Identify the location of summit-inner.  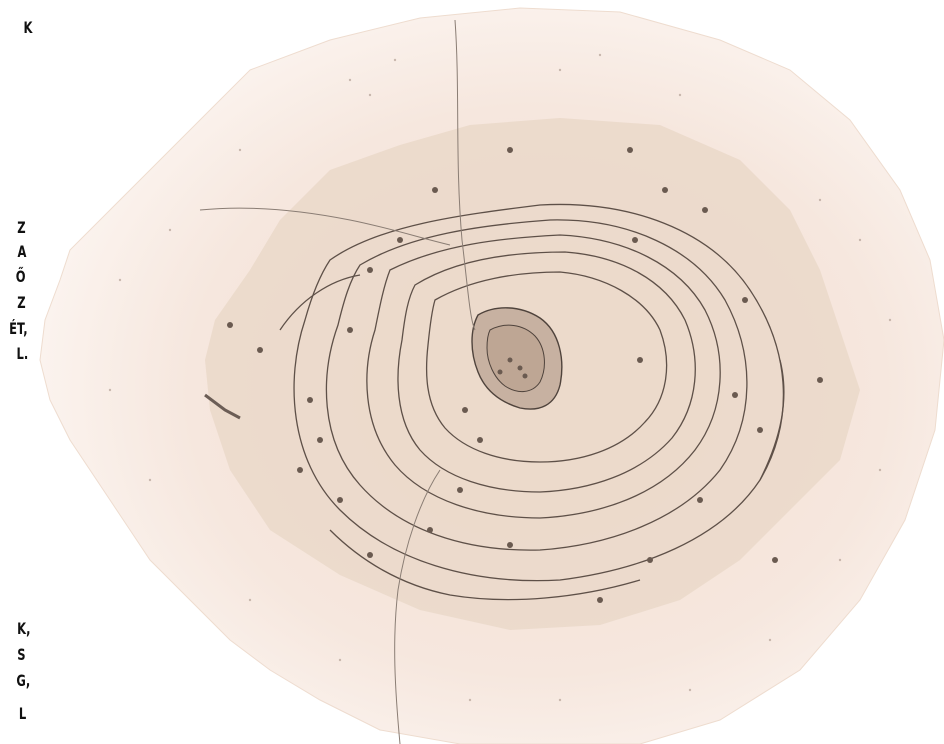
(515, 358).